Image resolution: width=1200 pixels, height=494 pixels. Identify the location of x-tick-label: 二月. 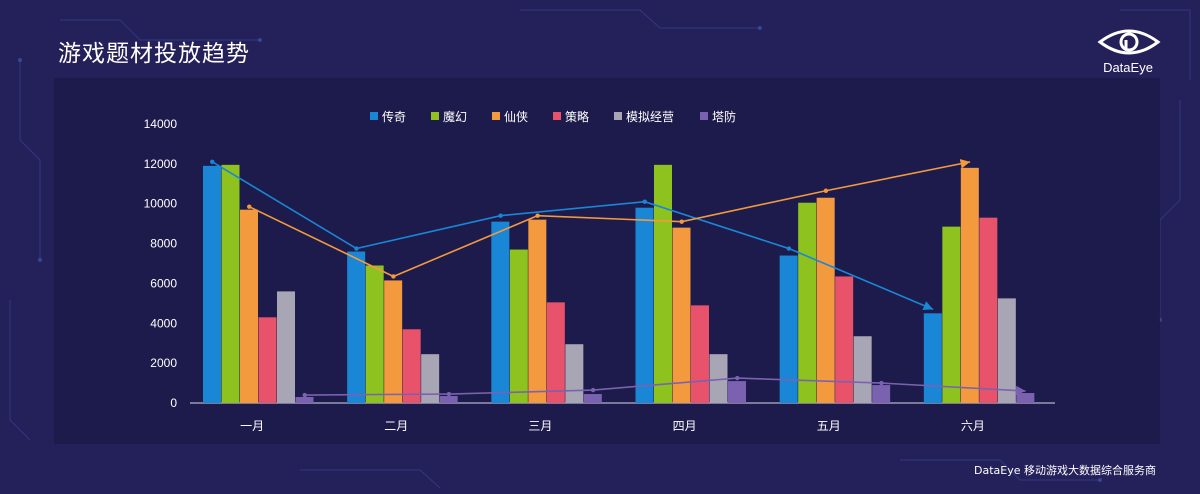
(396, 426).